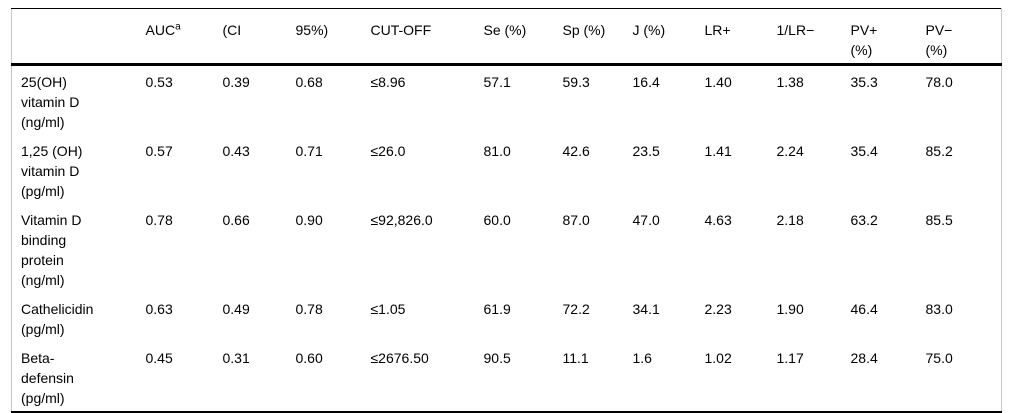 The width and height of the screenshot is (1012, 413). What do you see at coordinates (864, 82) in the screenshot?
I see `data-cell: 35.3` at bounding box center [864, 82].